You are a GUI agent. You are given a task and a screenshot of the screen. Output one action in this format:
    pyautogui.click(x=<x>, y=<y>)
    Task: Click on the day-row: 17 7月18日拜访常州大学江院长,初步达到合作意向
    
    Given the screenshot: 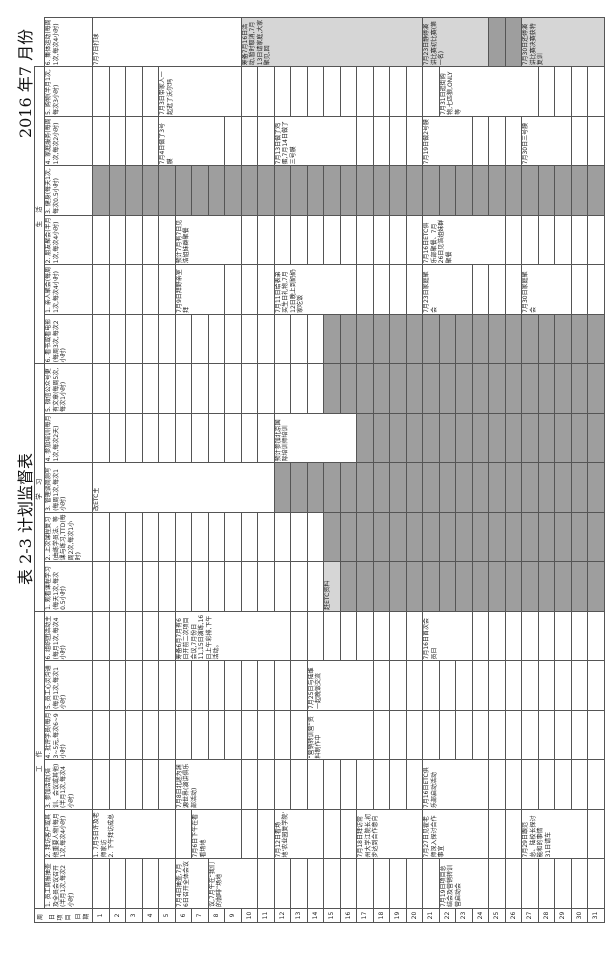 What is the action you would take?
    pyautogui.click(x=389, y=470)
    